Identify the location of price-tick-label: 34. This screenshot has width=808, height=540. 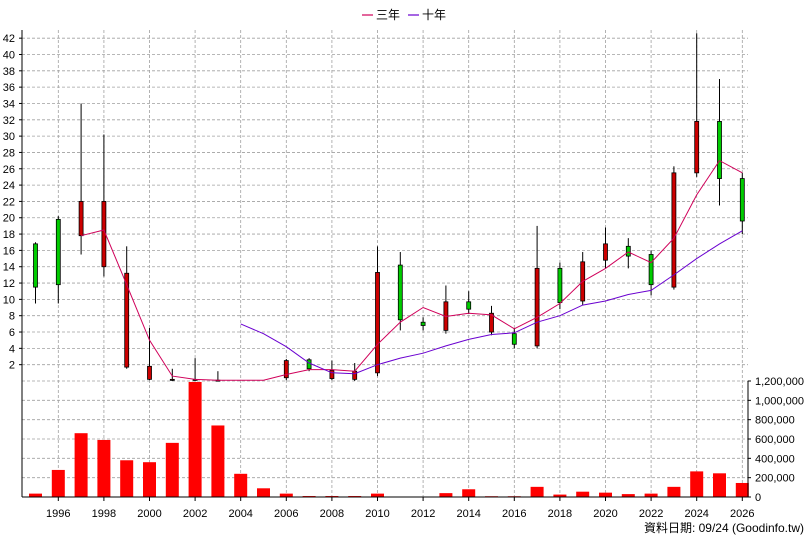
(9, 104).